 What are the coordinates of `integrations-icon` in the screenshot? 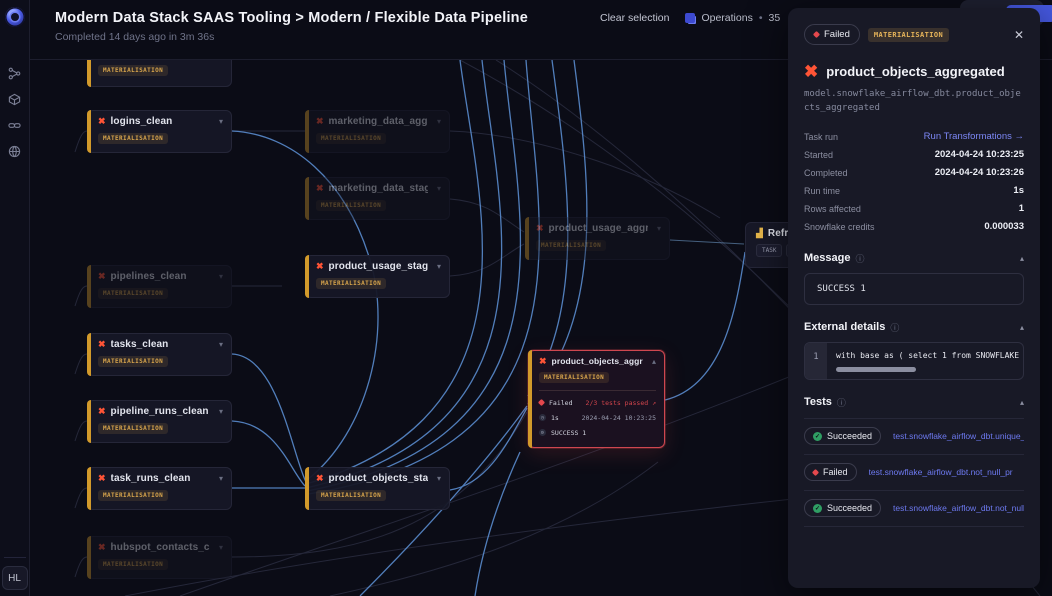 It's located at (14, 151).